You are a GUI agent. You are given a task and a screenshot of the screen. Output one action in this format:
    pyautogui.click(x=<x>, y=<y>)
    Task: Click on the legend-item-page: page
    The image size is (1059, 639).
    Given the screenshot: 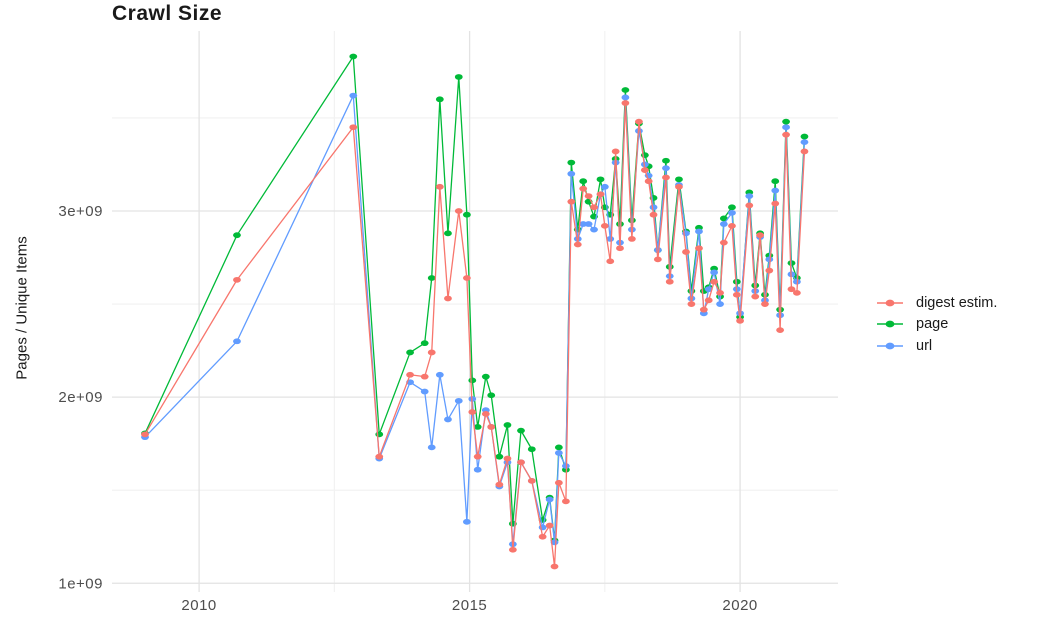 What is the action you would take?
    pyautogui.click(x=936, y=325)
    